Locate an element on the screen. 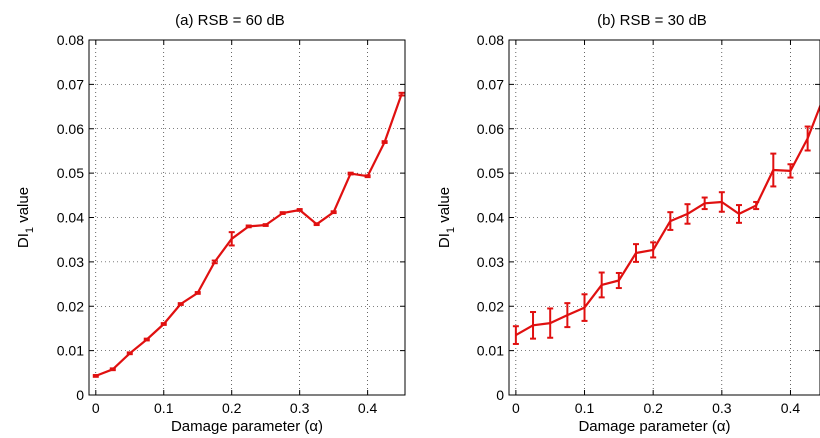  panel-title: (a) RSB = 60 dB is located at coordinates (230, 20).